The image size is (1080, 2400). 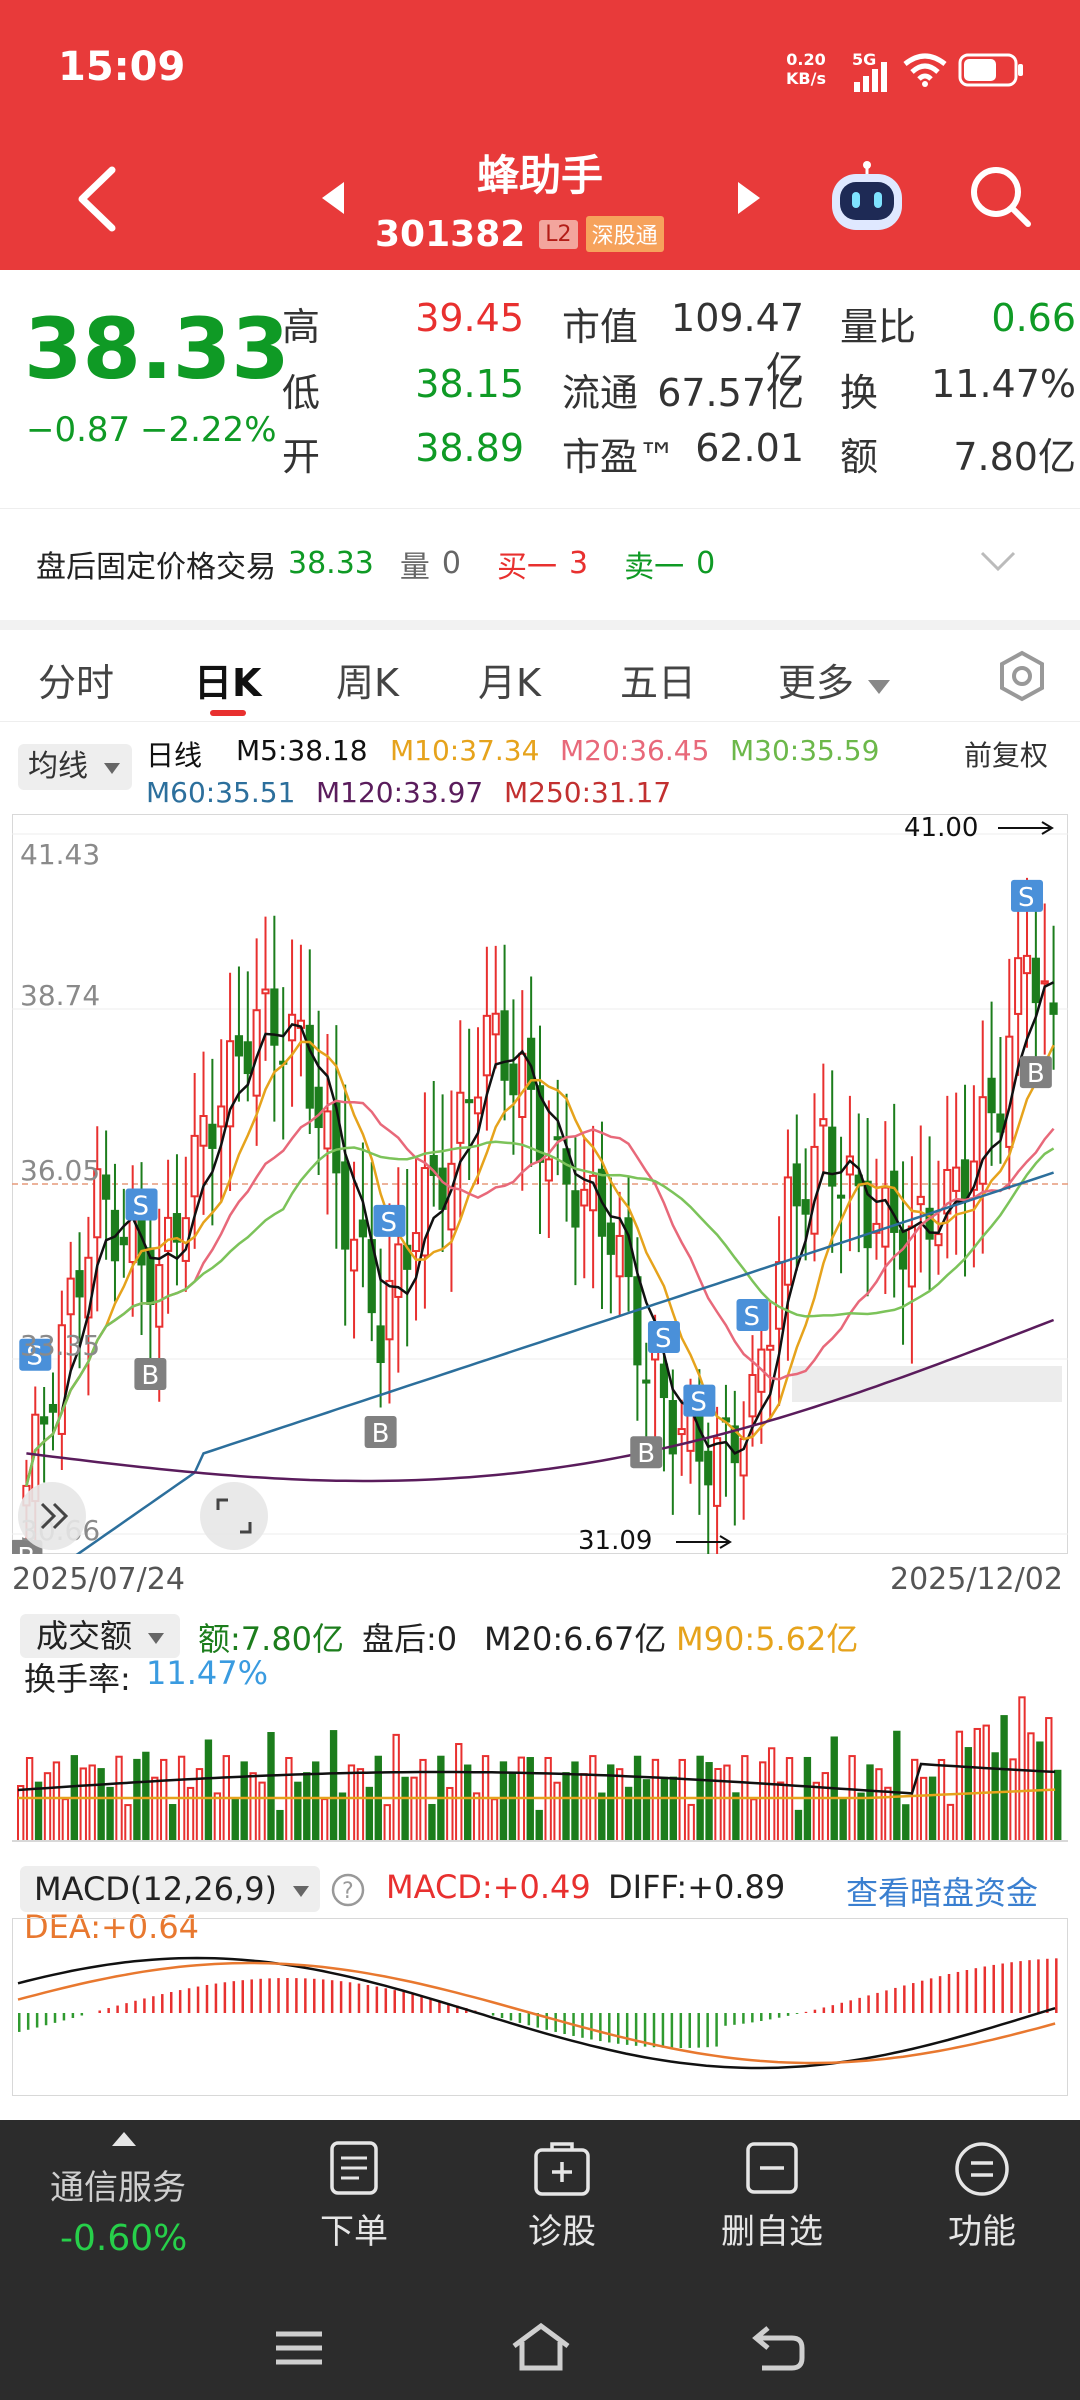 I want to click on signal-label: B, so click(x=381, y=1434).